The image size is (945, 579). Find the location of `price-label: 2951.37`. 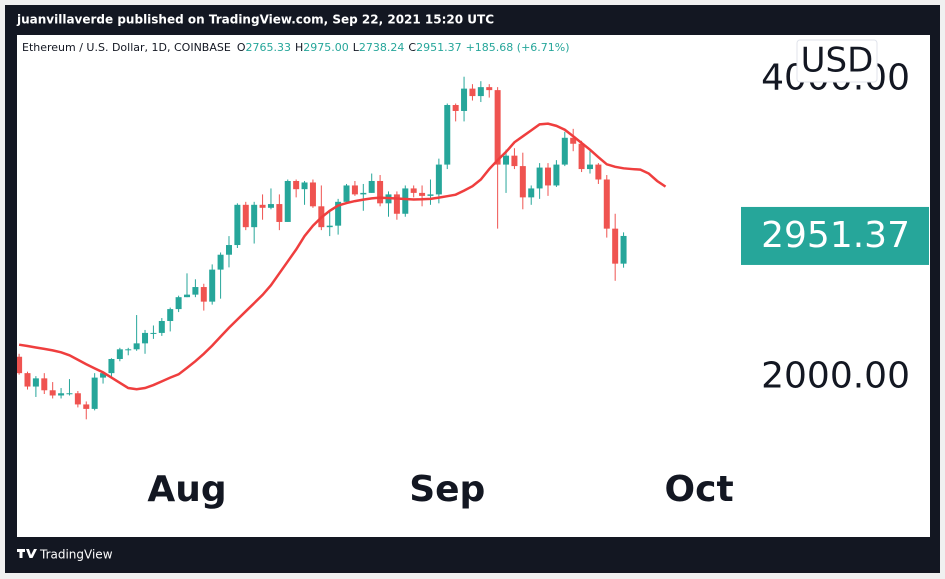

price-label: 2951.37 is located at coordinates (835, 235).